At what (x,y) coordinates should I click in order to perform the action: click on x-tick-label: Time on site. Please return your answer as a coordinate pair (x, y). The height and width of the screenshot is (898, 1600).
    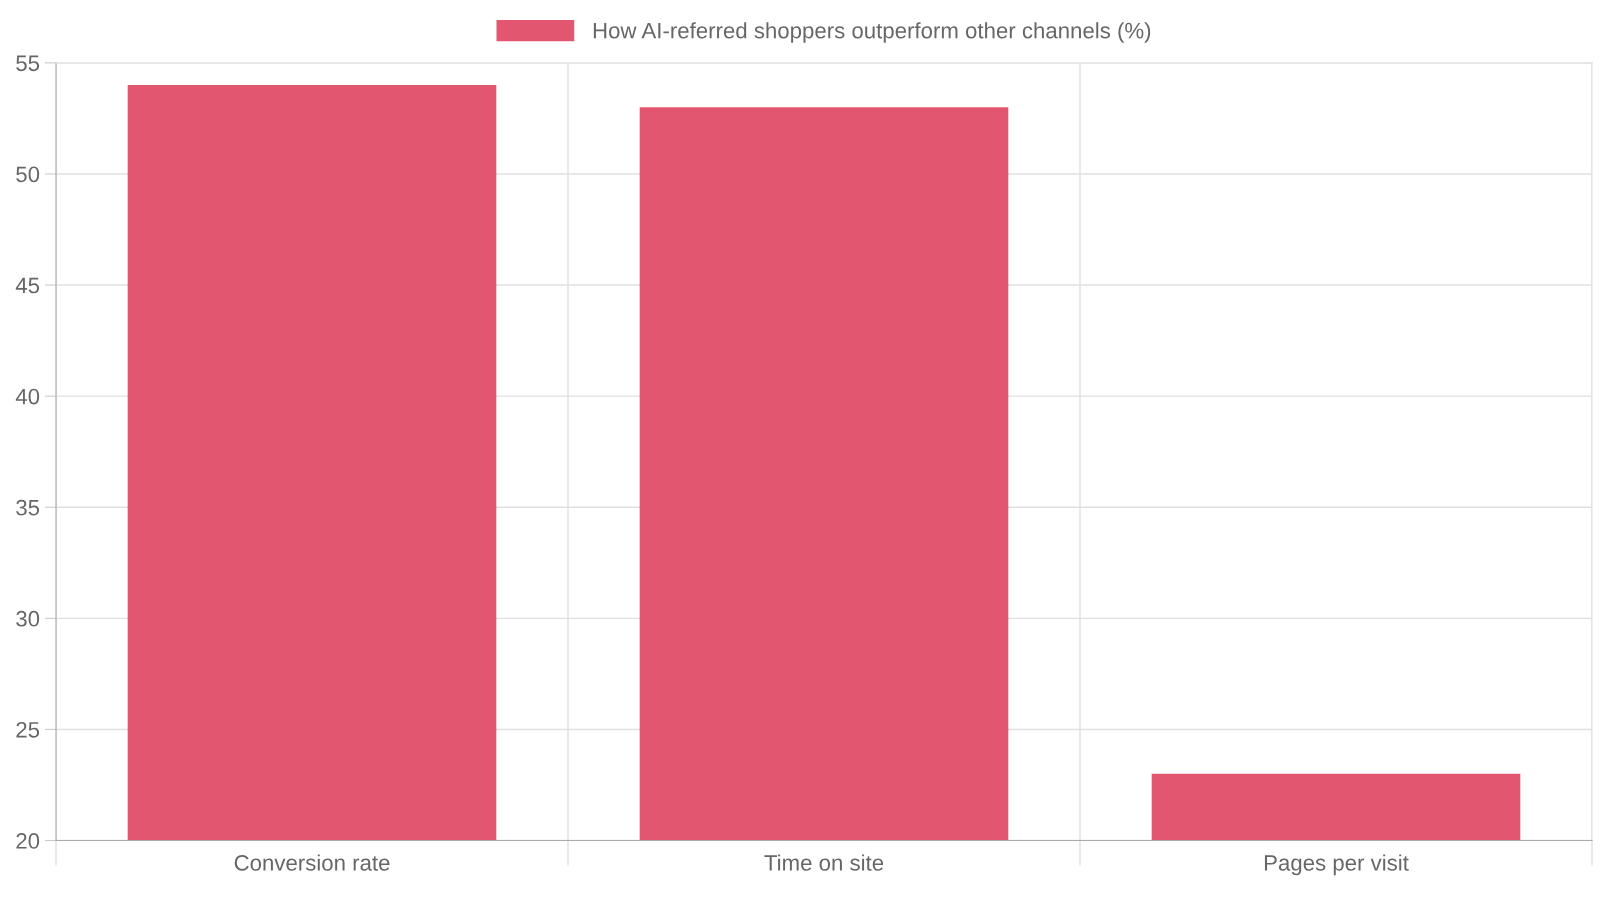
    Looking at the image, I should click on (824, 862).